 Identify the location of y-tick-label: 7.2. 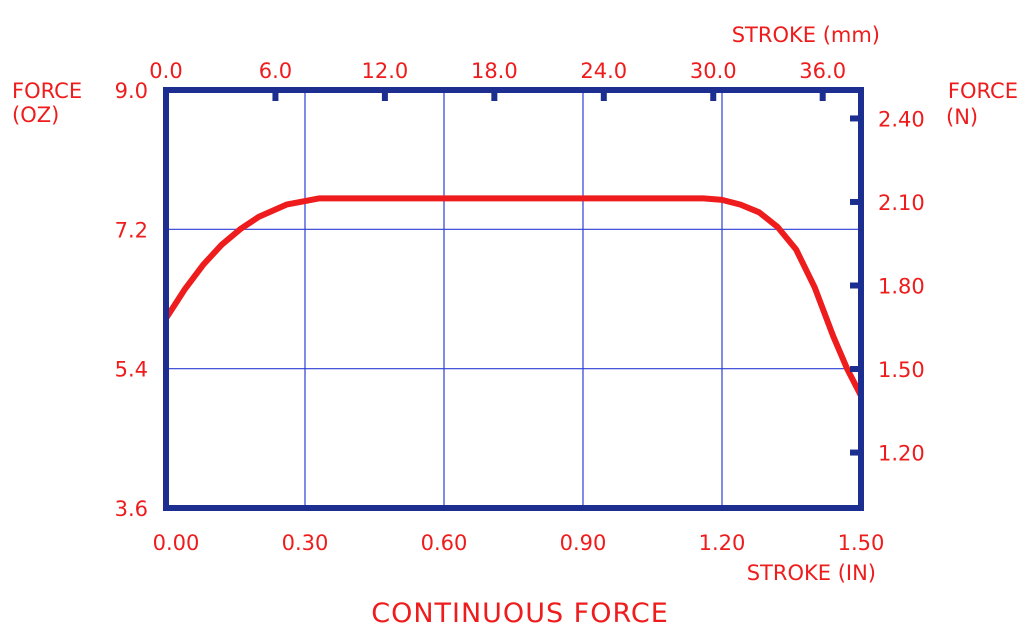
(131, 230).